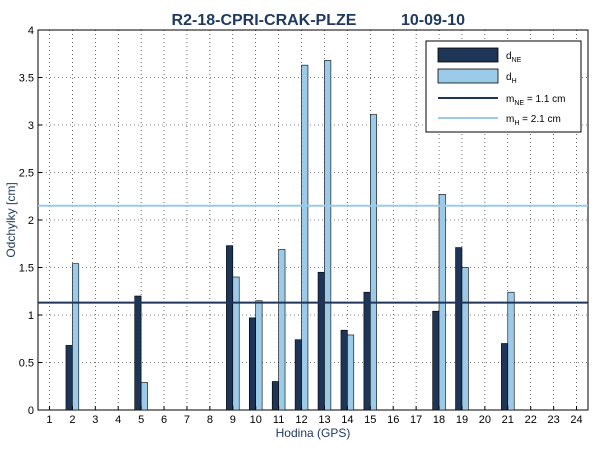 This screenshot has height=450, width=600. What do you see at coordinates (31, 411) in the screenshot?
I see `y-tick-label: 0` at bounding box center [31, 411].